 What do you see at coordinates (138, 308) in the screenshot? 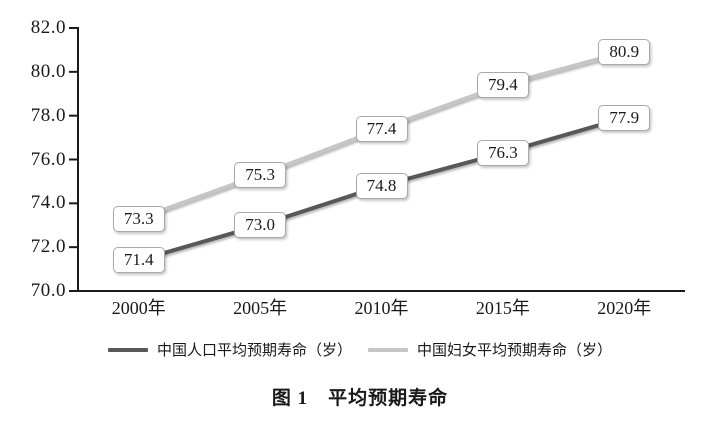
I see `x-tick-label: 2000年` at bounding box center [138, 308].